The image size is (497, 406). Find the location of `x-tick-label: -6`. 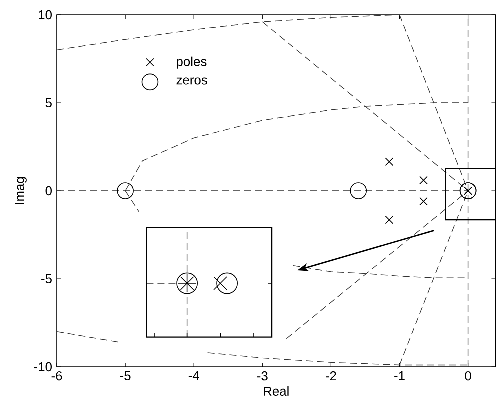

x-tick-label: -6 is located at coordinates (57, 376).